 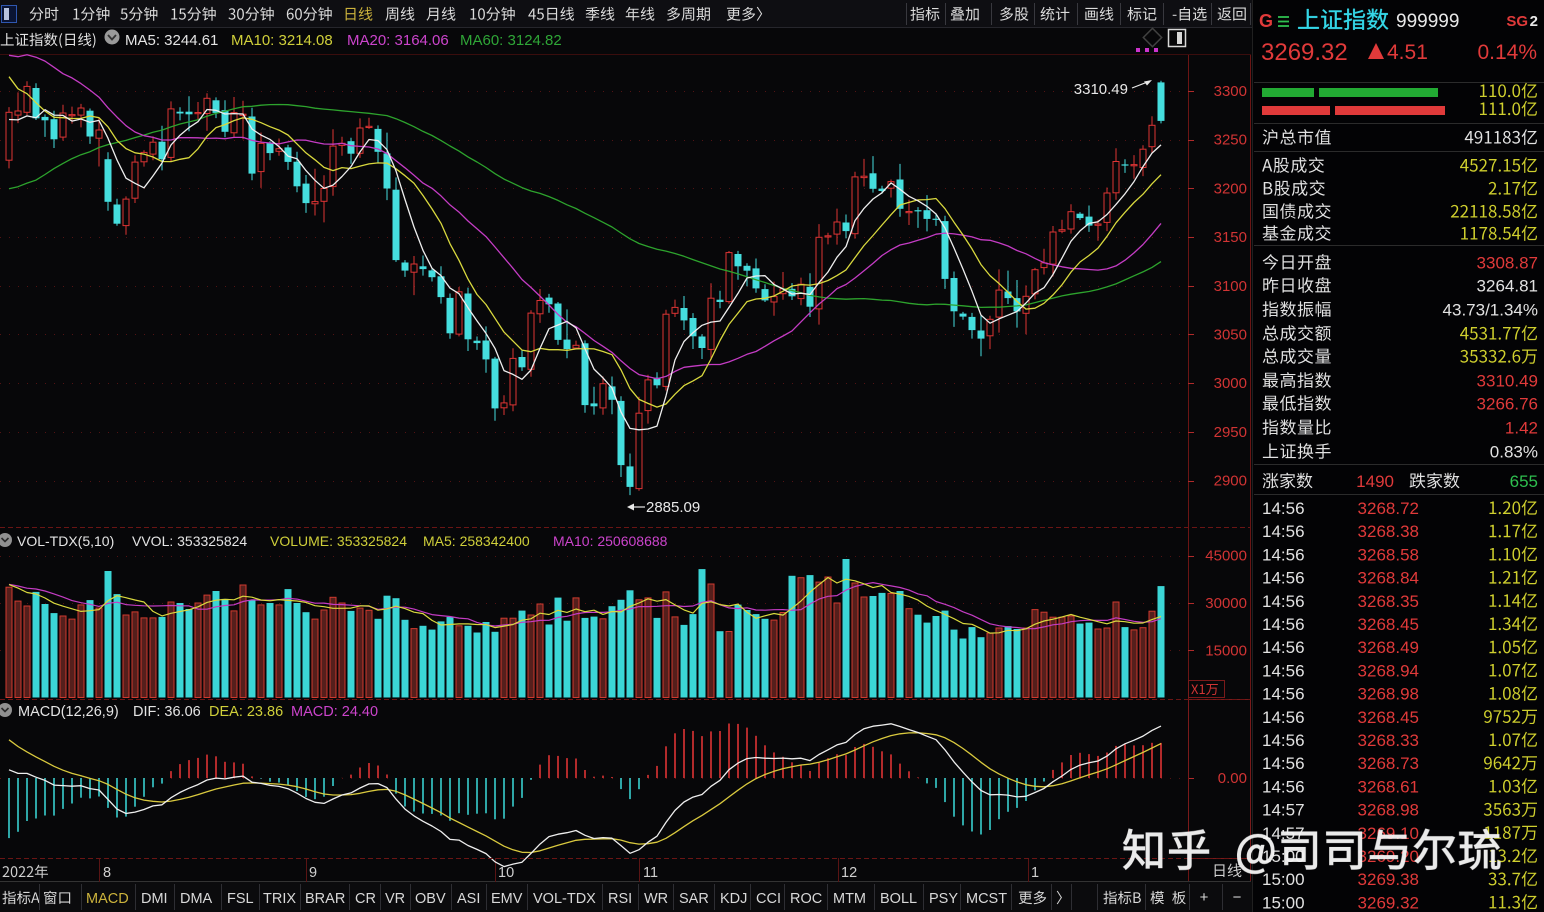 I want to click on svg-text: 0.00, so click(x=1232, y=778).